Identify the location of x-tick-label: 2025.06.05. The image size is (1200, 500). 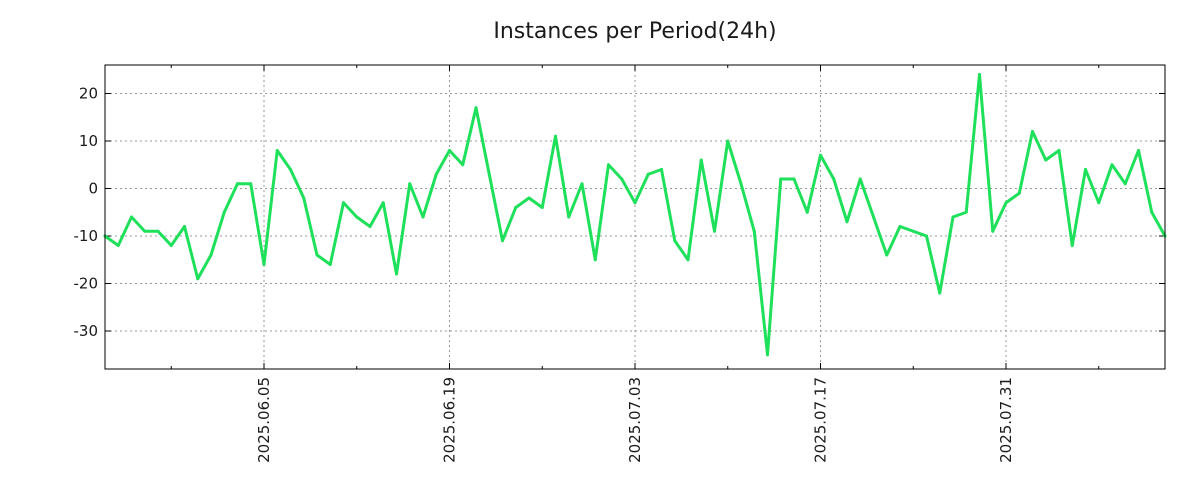
(264, 420).